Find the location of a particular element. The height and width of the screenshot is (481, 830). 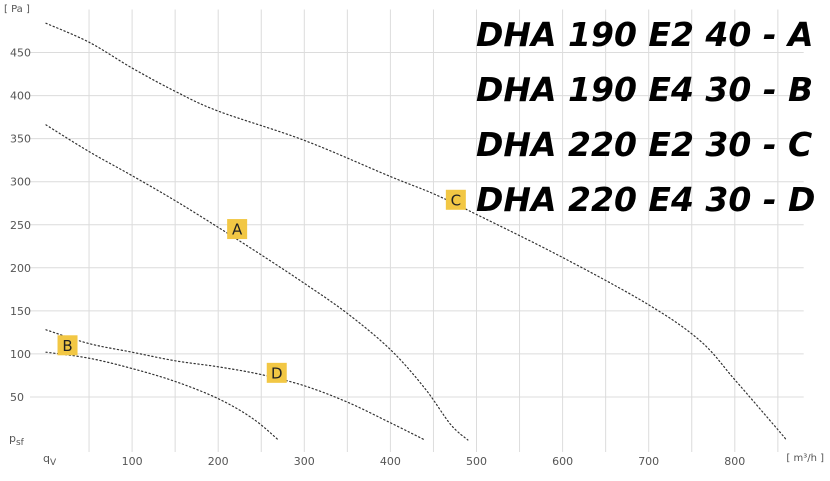

y-axis-symbol: psf is located at coordinates (17, 440).